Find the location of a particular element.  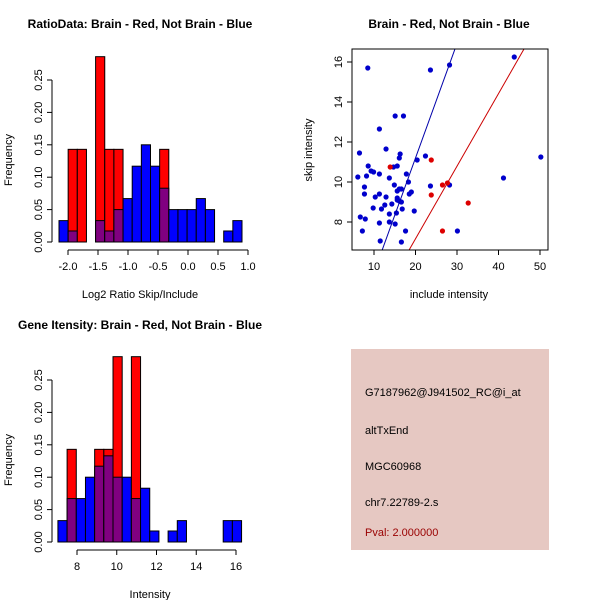

x-tick-label: -2.0 is located at coordinates (68, 267).